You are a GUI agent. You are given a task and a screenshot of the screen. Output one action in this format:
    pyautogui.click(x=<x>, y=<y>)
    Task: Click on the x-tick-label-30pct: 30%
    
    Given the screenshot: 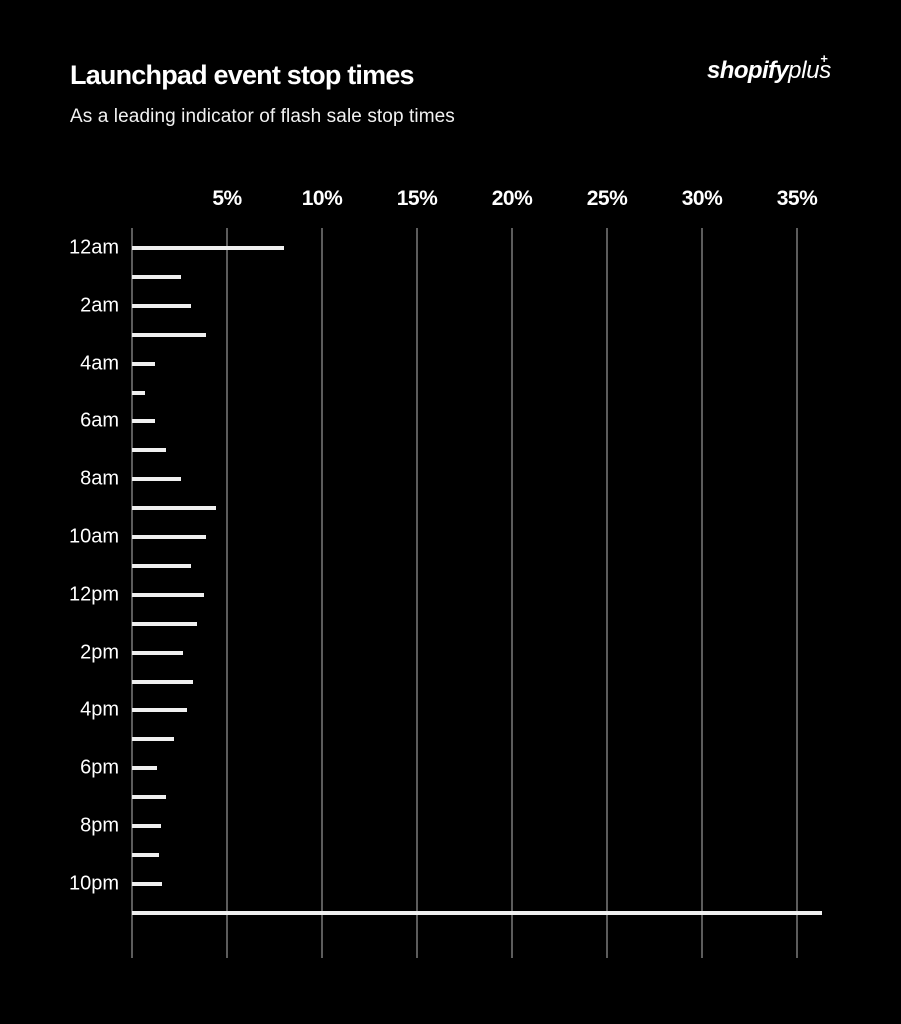 What is the action you would take?
    pyautogui.click(x=702, y=198)
    